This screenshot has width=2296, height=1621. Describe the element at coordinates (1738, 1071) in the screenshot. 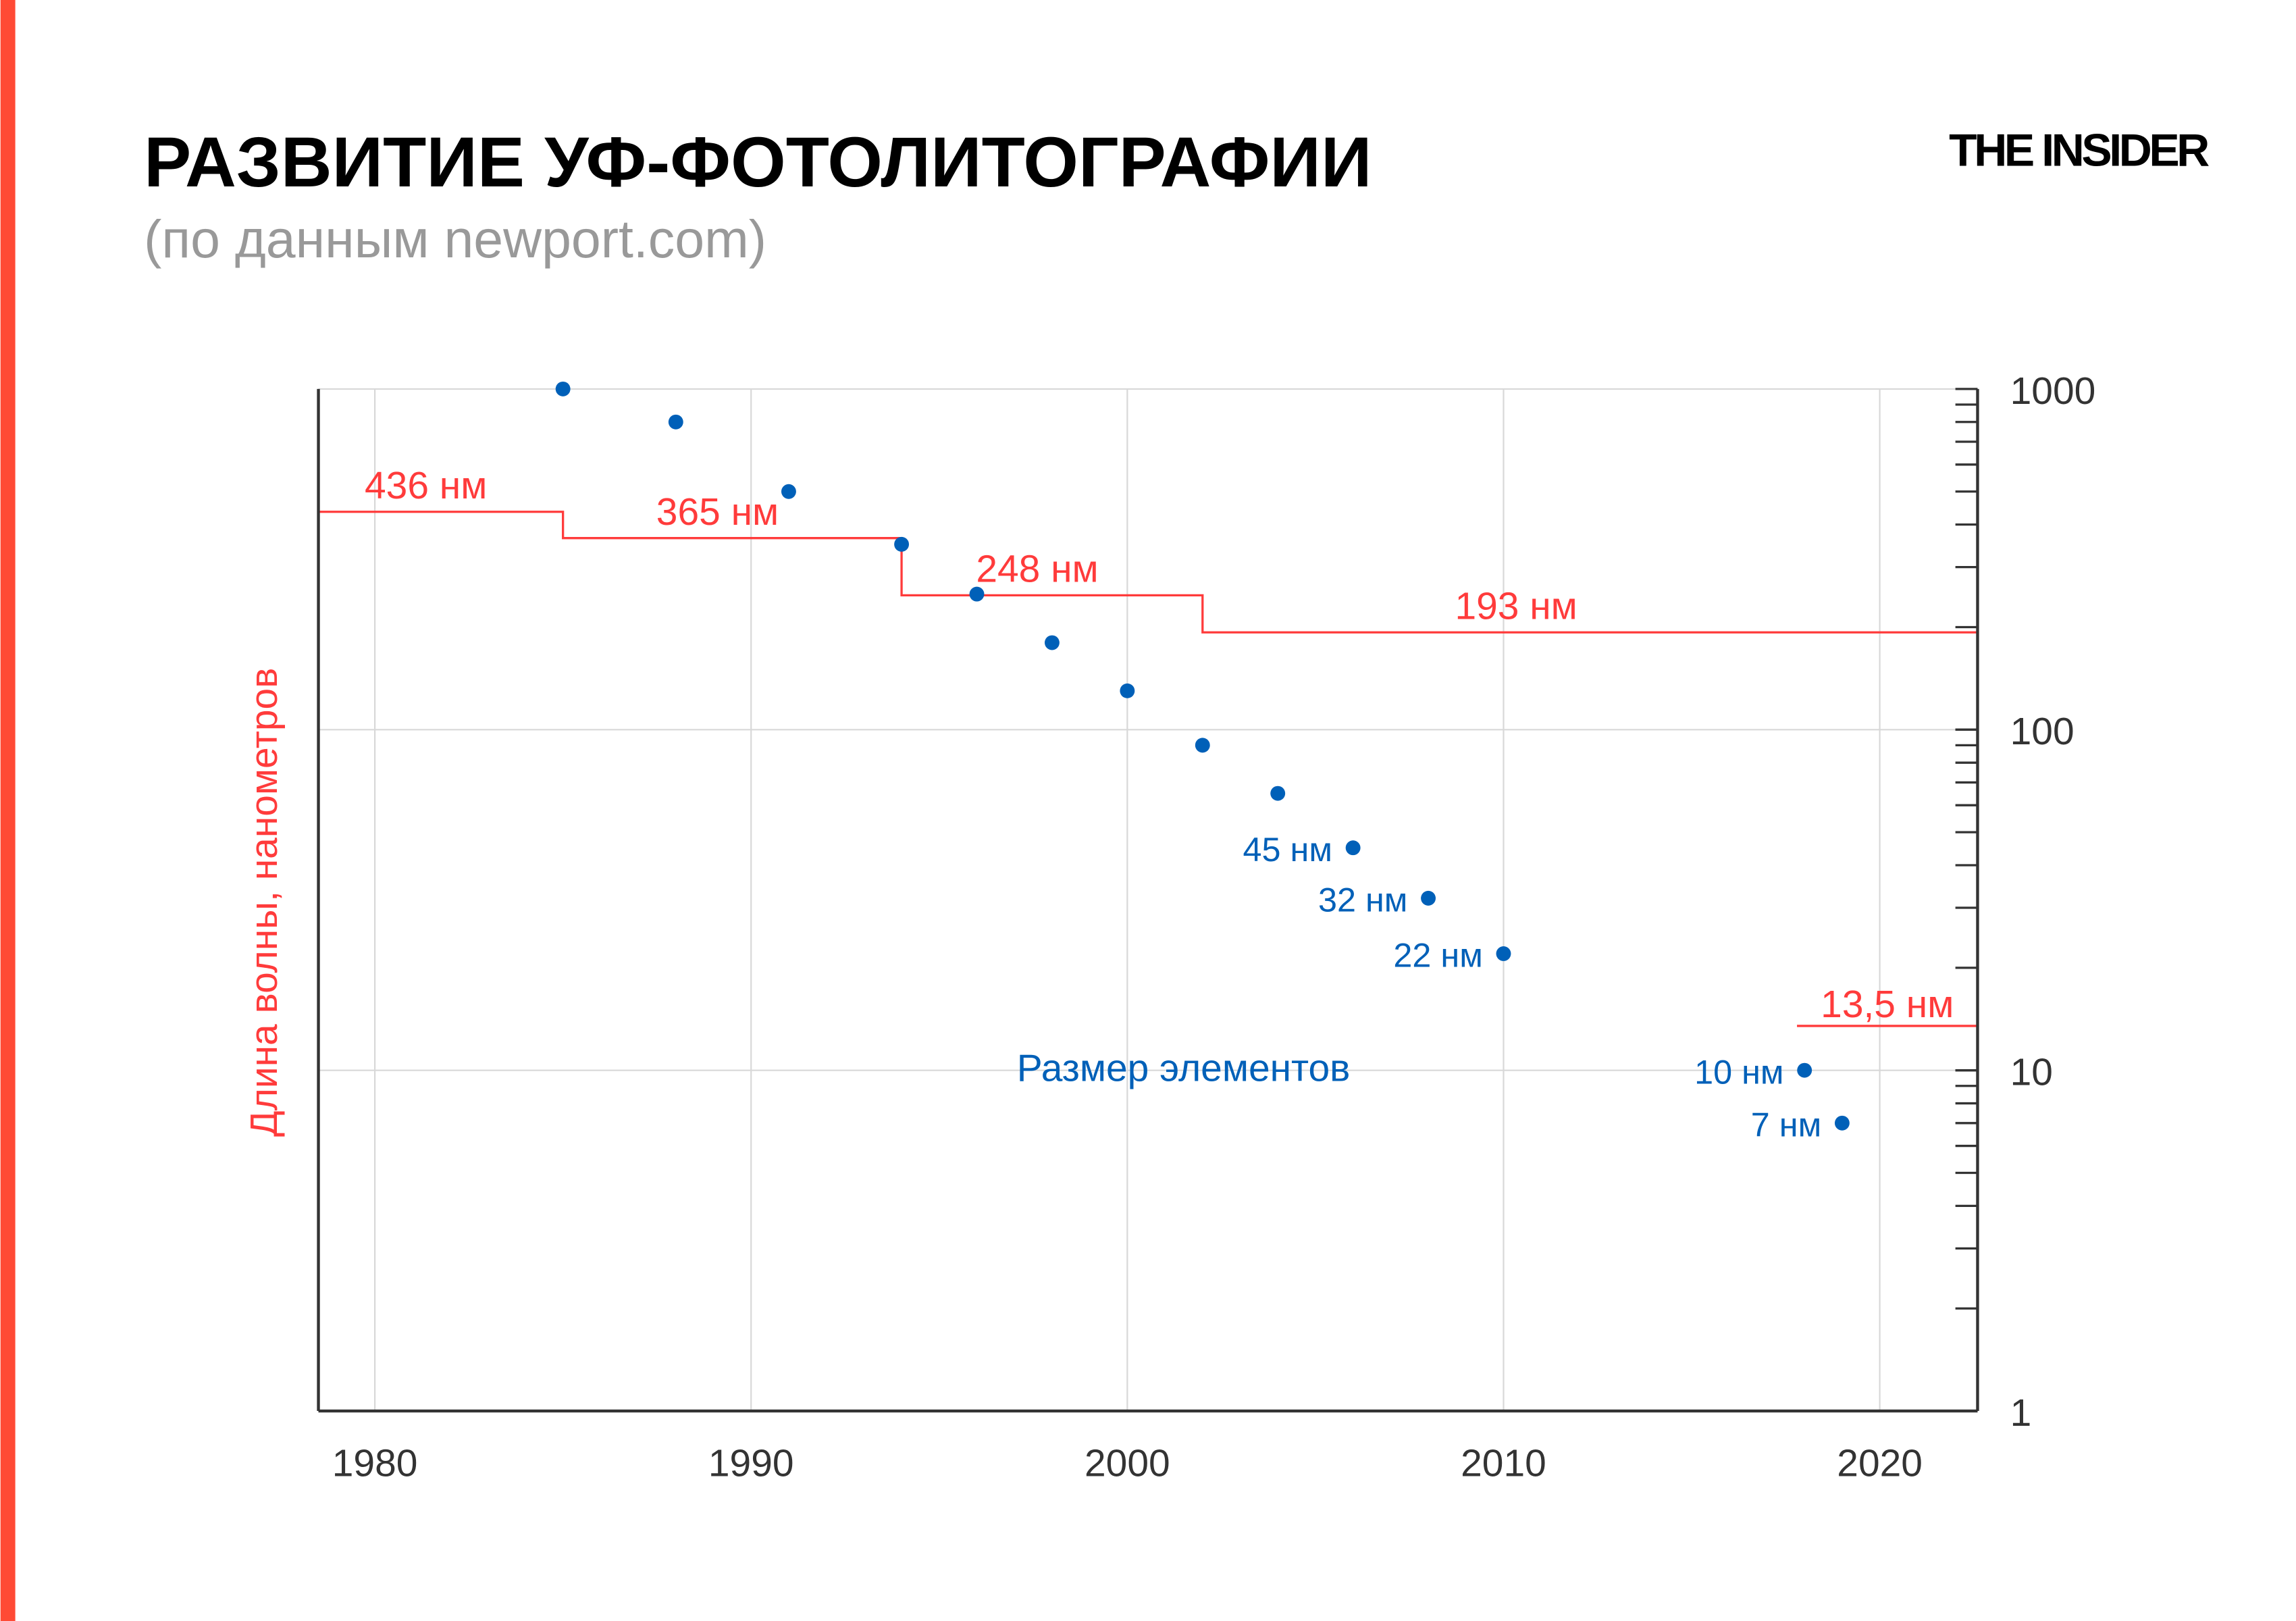

I see `data-point-label: 10 нм` at that location.